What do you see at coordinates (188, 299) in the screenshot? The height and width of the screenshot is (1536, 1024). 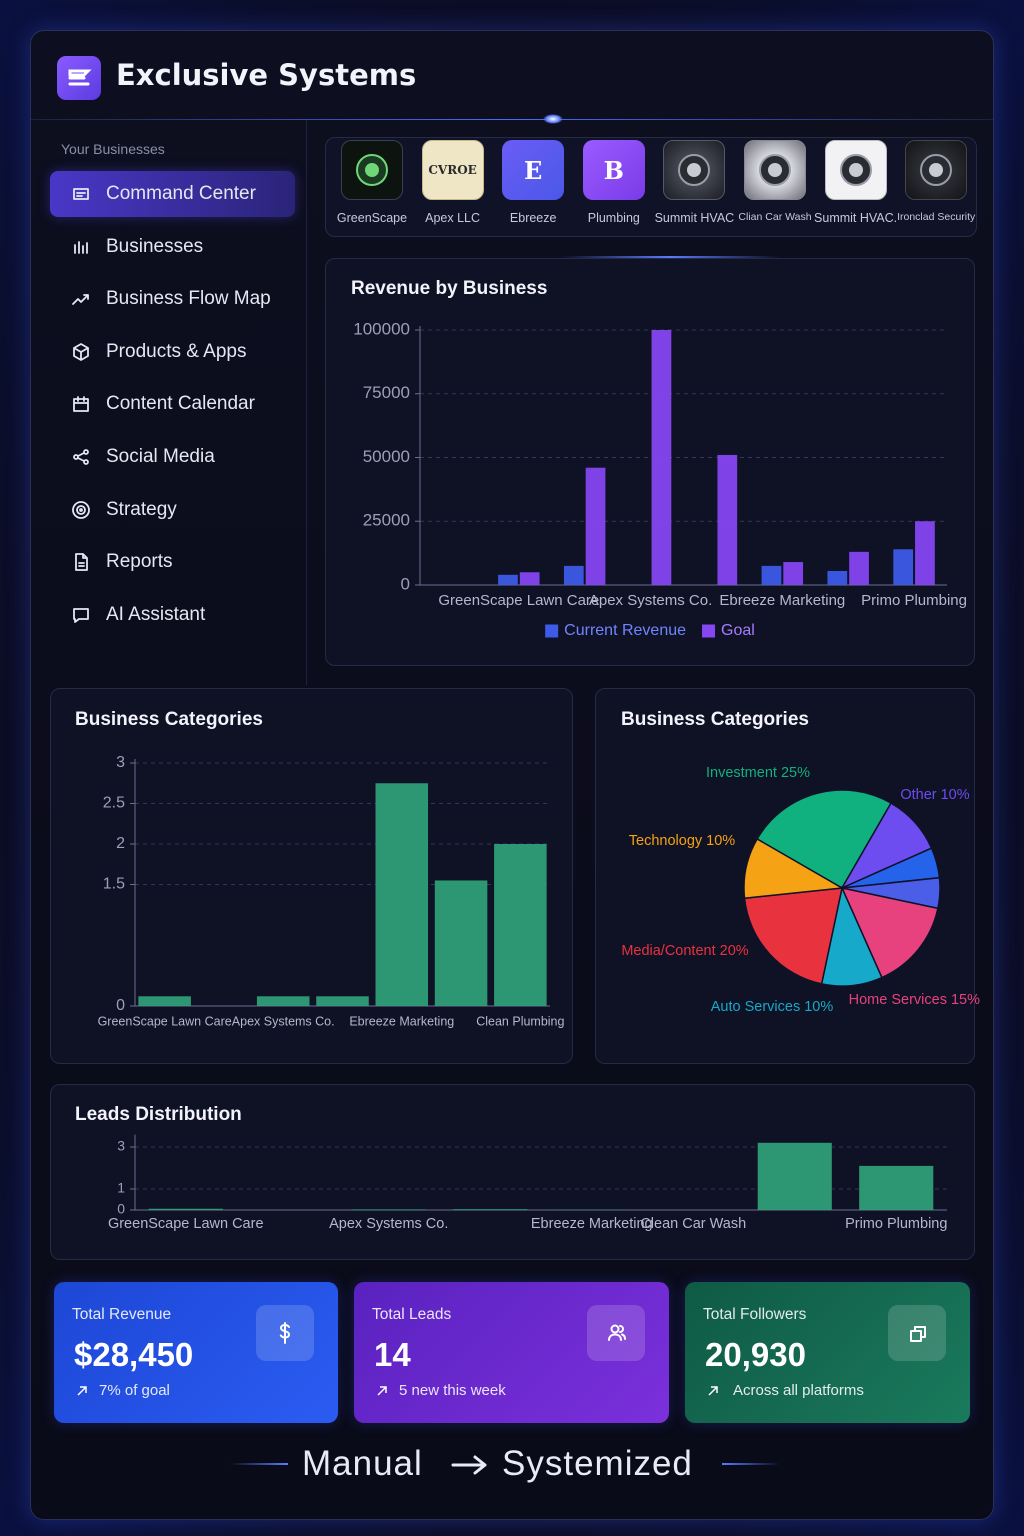 I see `nav-label: Business Flow Map` at bounding box center [188, 299].